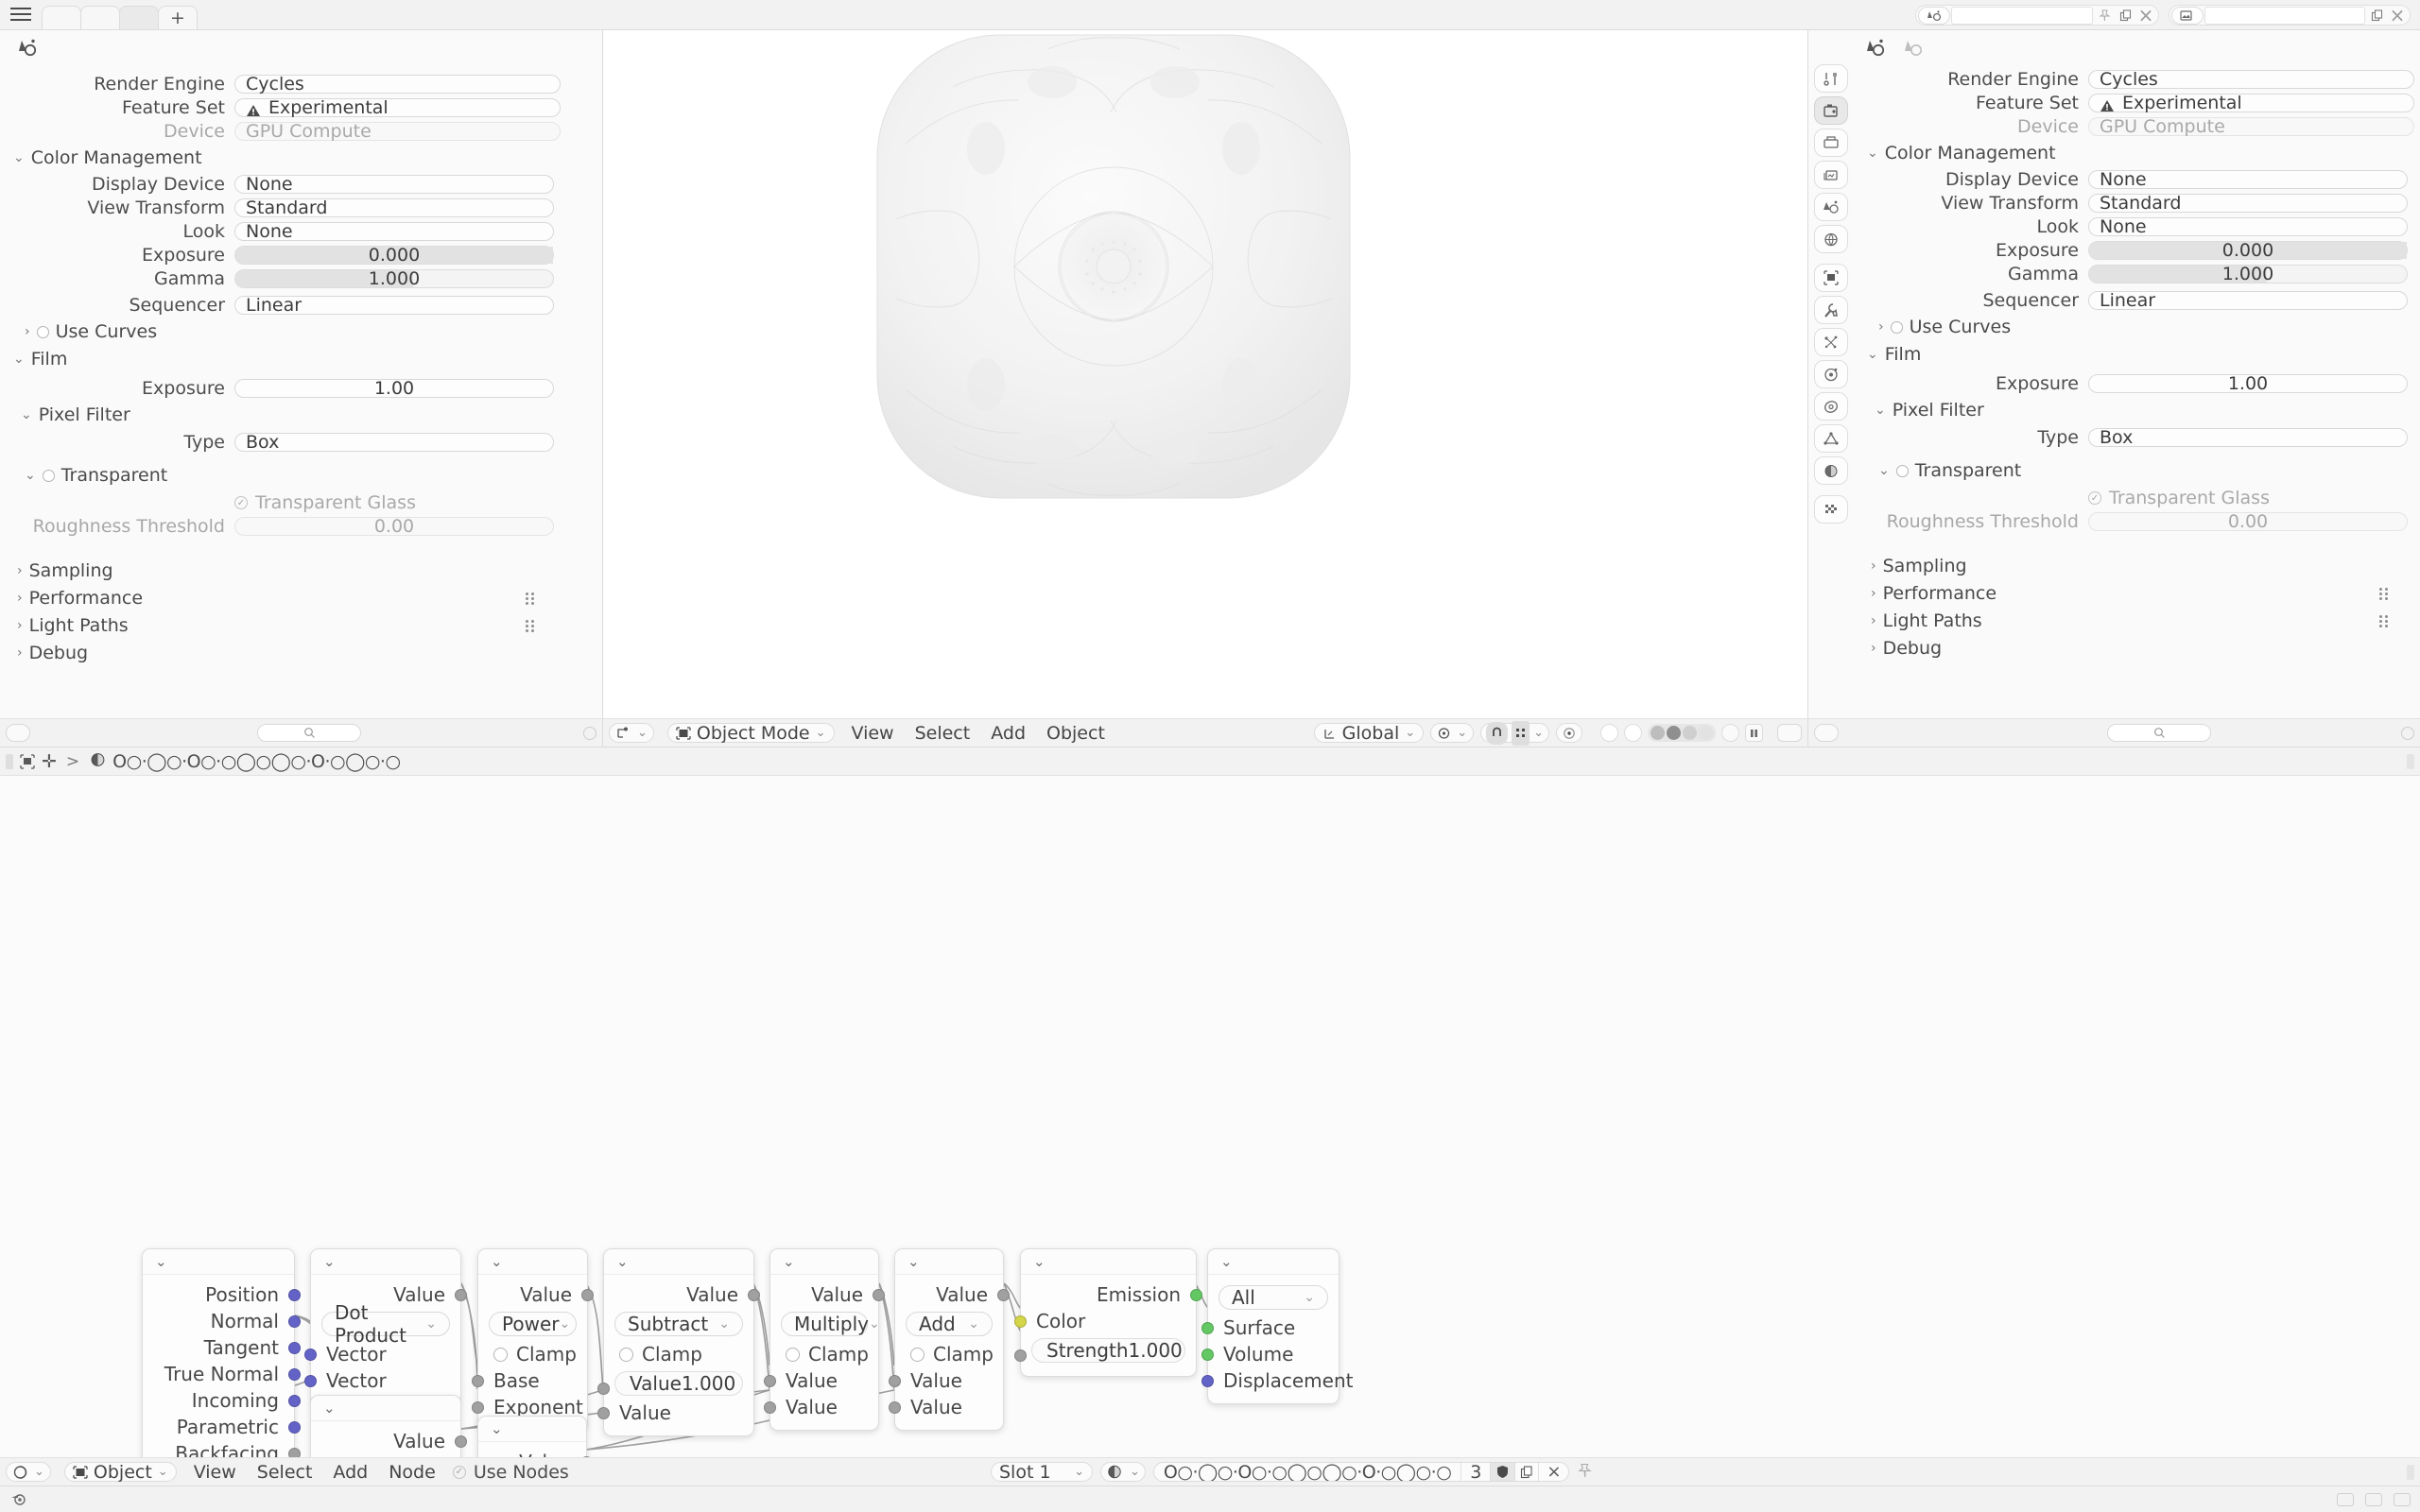  I want to click on material-browse-icon: ⌄, so click(1123, 1472).